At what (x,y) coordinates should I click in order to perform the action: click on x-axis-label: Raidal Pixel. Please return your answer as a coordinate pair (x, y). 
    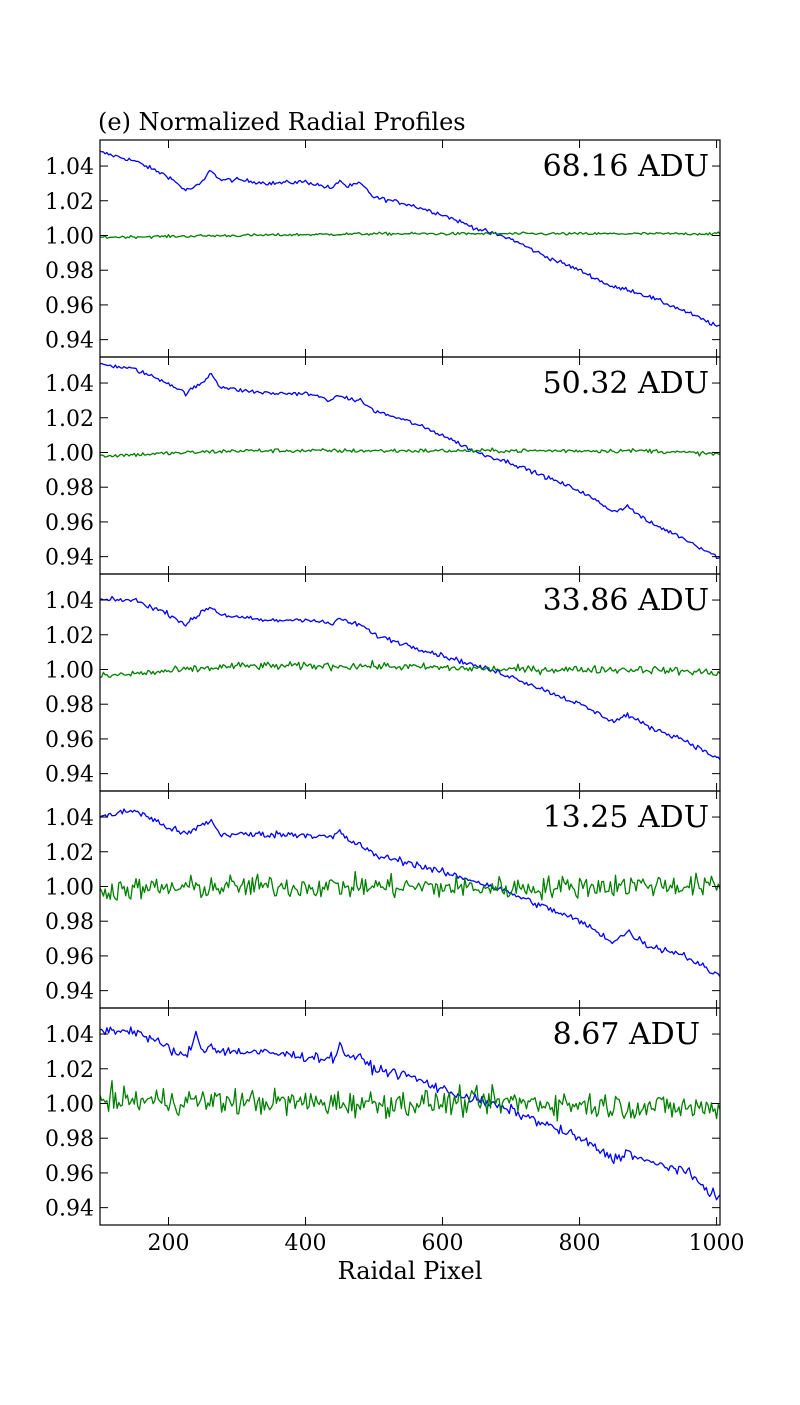
    Looking at the image, I should click on (410, 1271).